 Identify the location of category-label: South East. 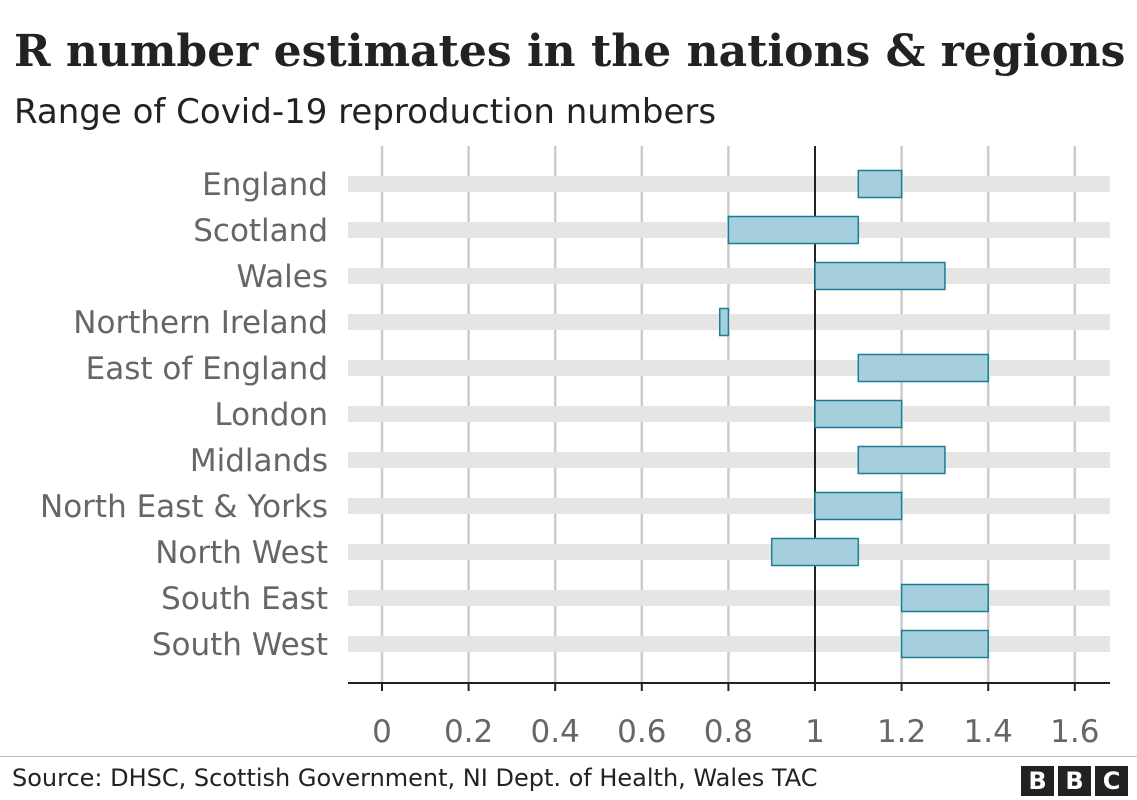
(244, 599).